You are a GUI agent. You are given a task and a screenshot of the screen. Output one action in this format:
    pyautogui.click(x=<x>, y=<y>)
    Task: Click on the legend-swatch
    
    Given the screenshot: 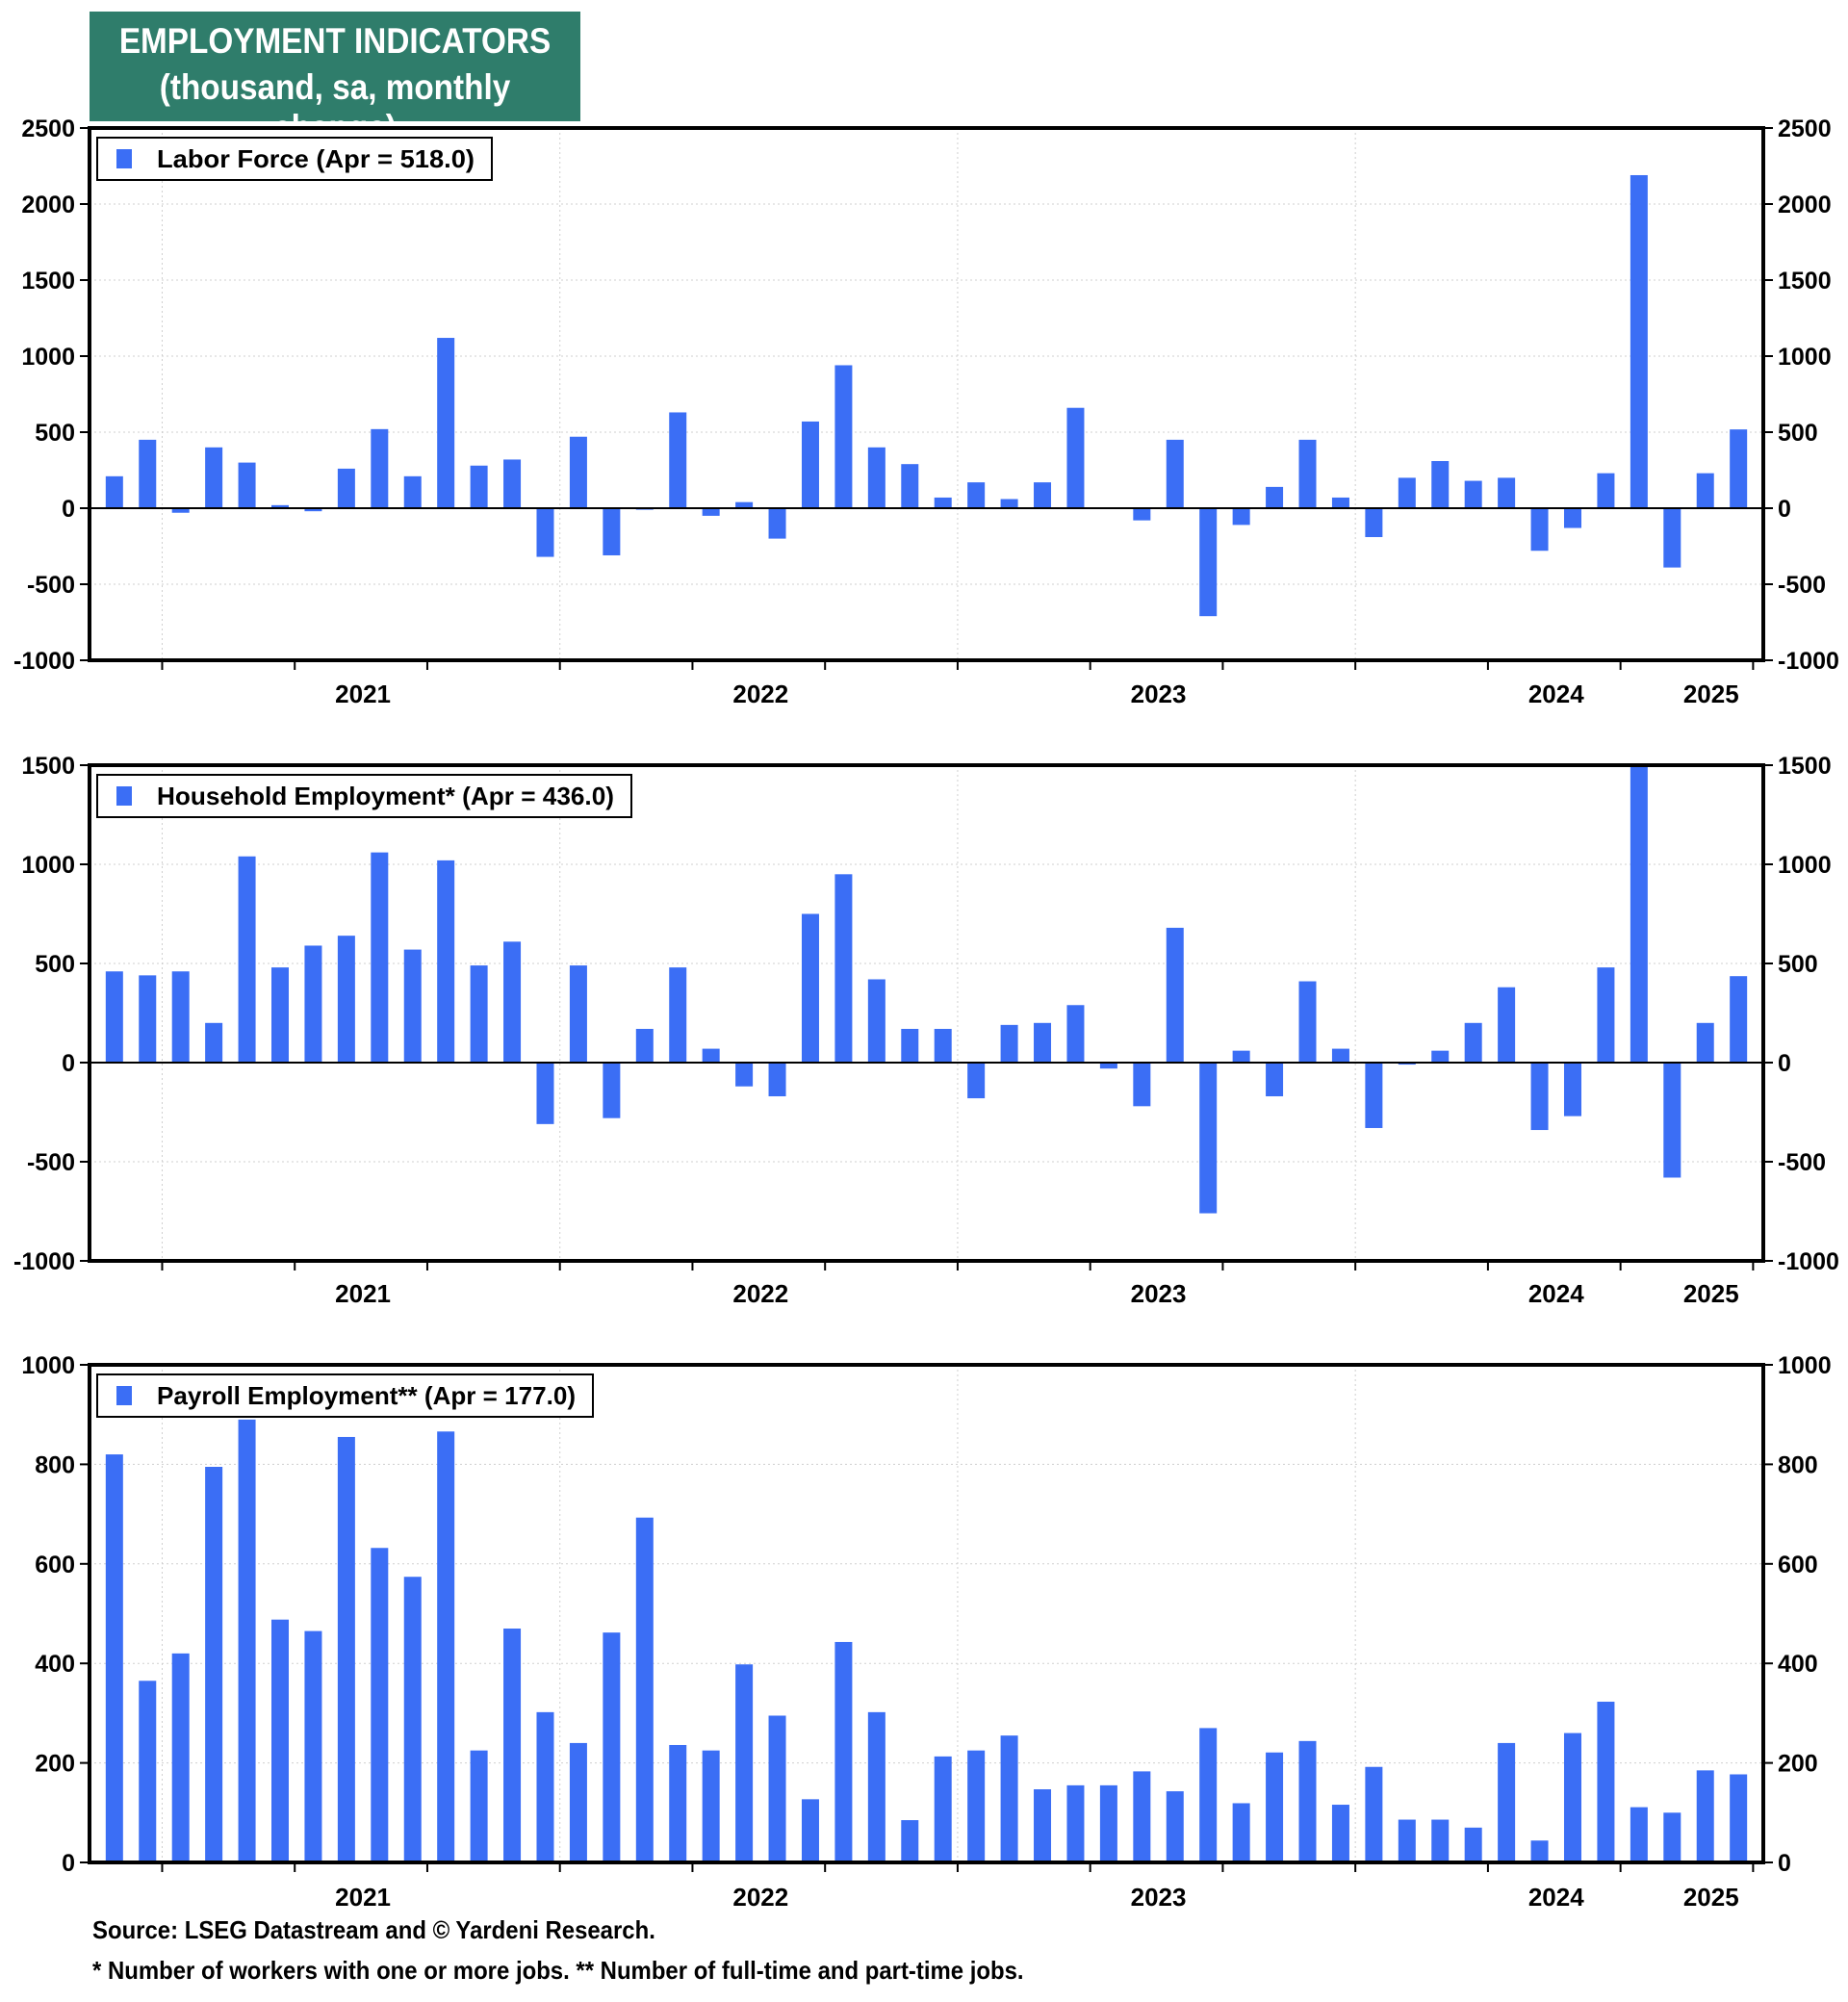 What is the action you would take?
    pyautogui.click(x=124, y=158)
    